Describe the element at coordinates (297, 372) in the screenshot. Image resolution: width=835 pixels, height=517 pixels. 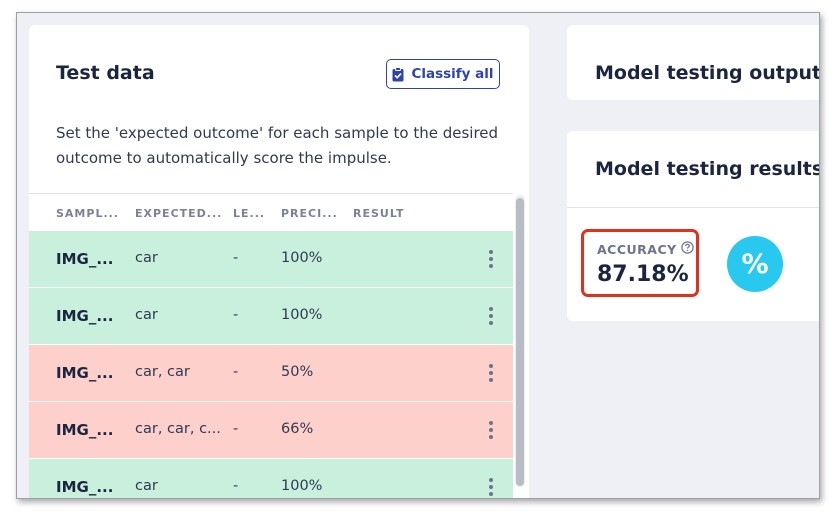
I see `row-precision: 50%` at that location.